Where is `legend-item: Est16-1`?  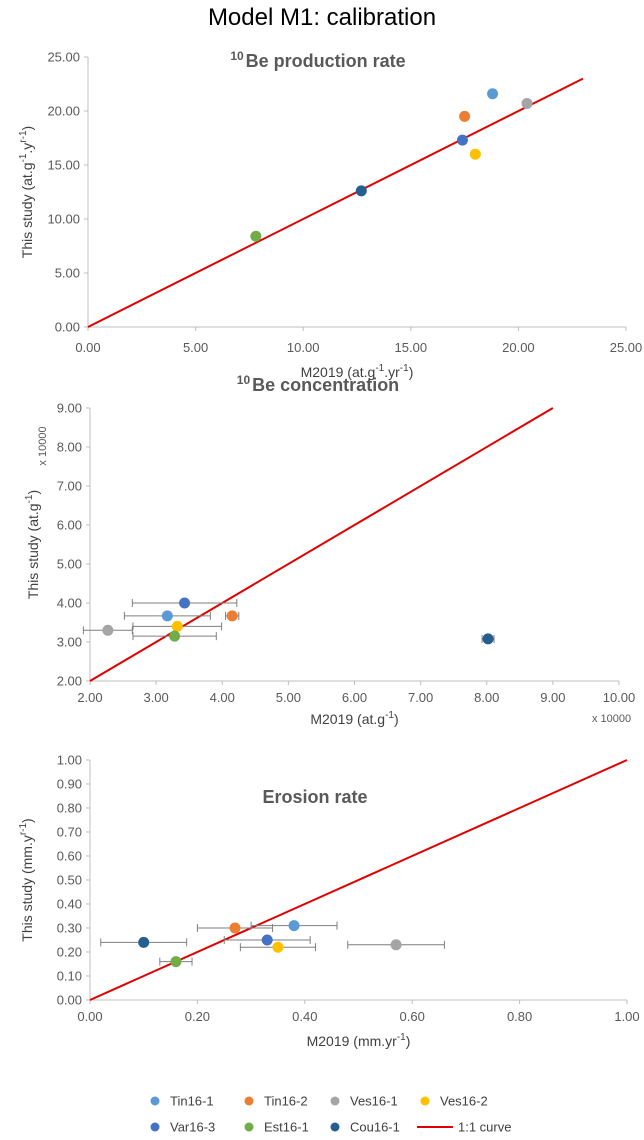
legend-item: Est16-1 is located at coordinates (276, 1127).